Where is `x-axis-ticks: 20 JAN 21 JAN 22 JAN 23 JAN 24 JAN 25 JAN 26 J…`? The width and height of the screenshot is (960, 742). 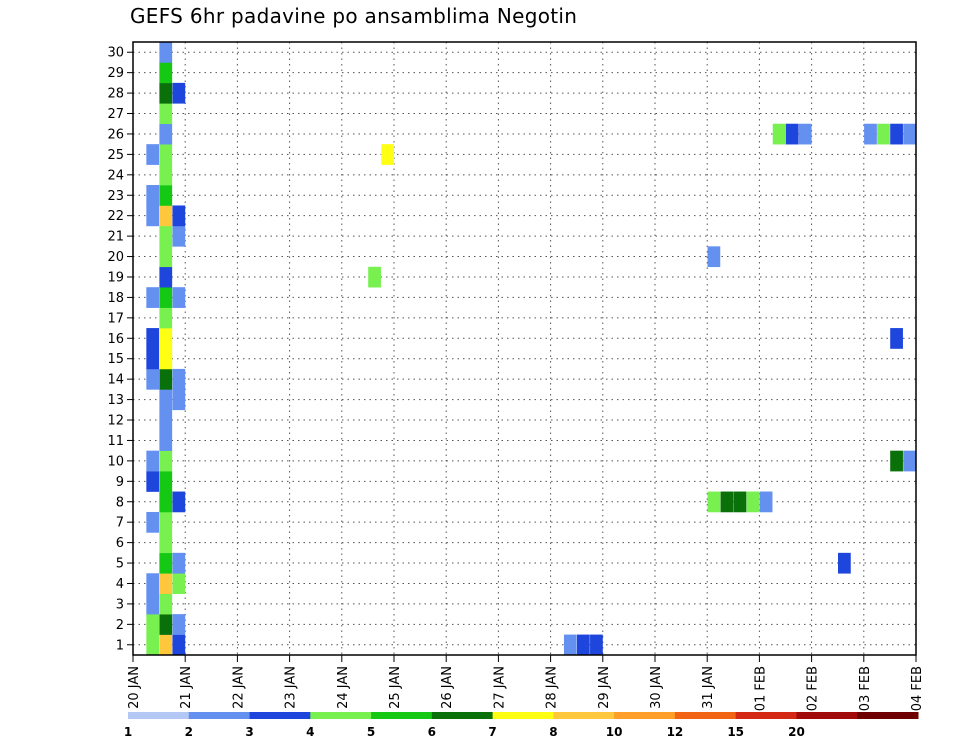
x-axis-ticks: 20 JAN 21 JAN 22 JAN 23 JAN 24 JAN 25 JAN 26 J… is located at coordinates (526, 683).